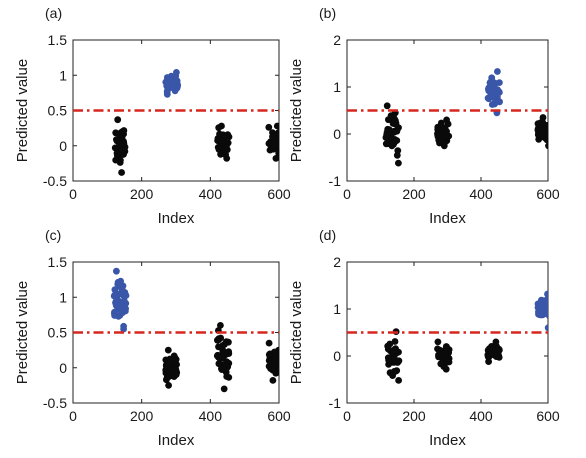 The width and height of the screenshot is (586, 458). What do you see at coordinates (58, 333) in the screenshot?
I see `y-tick-label: 0.5` at bounding box center [58, 333].